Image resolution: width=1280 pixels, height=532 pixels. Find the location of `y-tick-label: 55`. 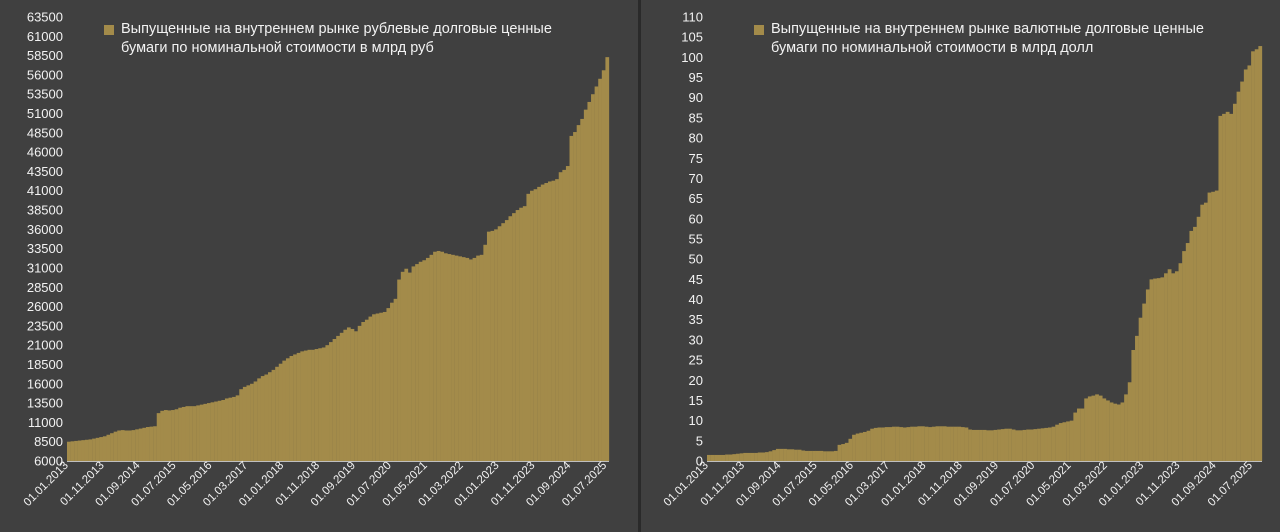

y-tick-label: 55 is located at coordinates (696, 239).